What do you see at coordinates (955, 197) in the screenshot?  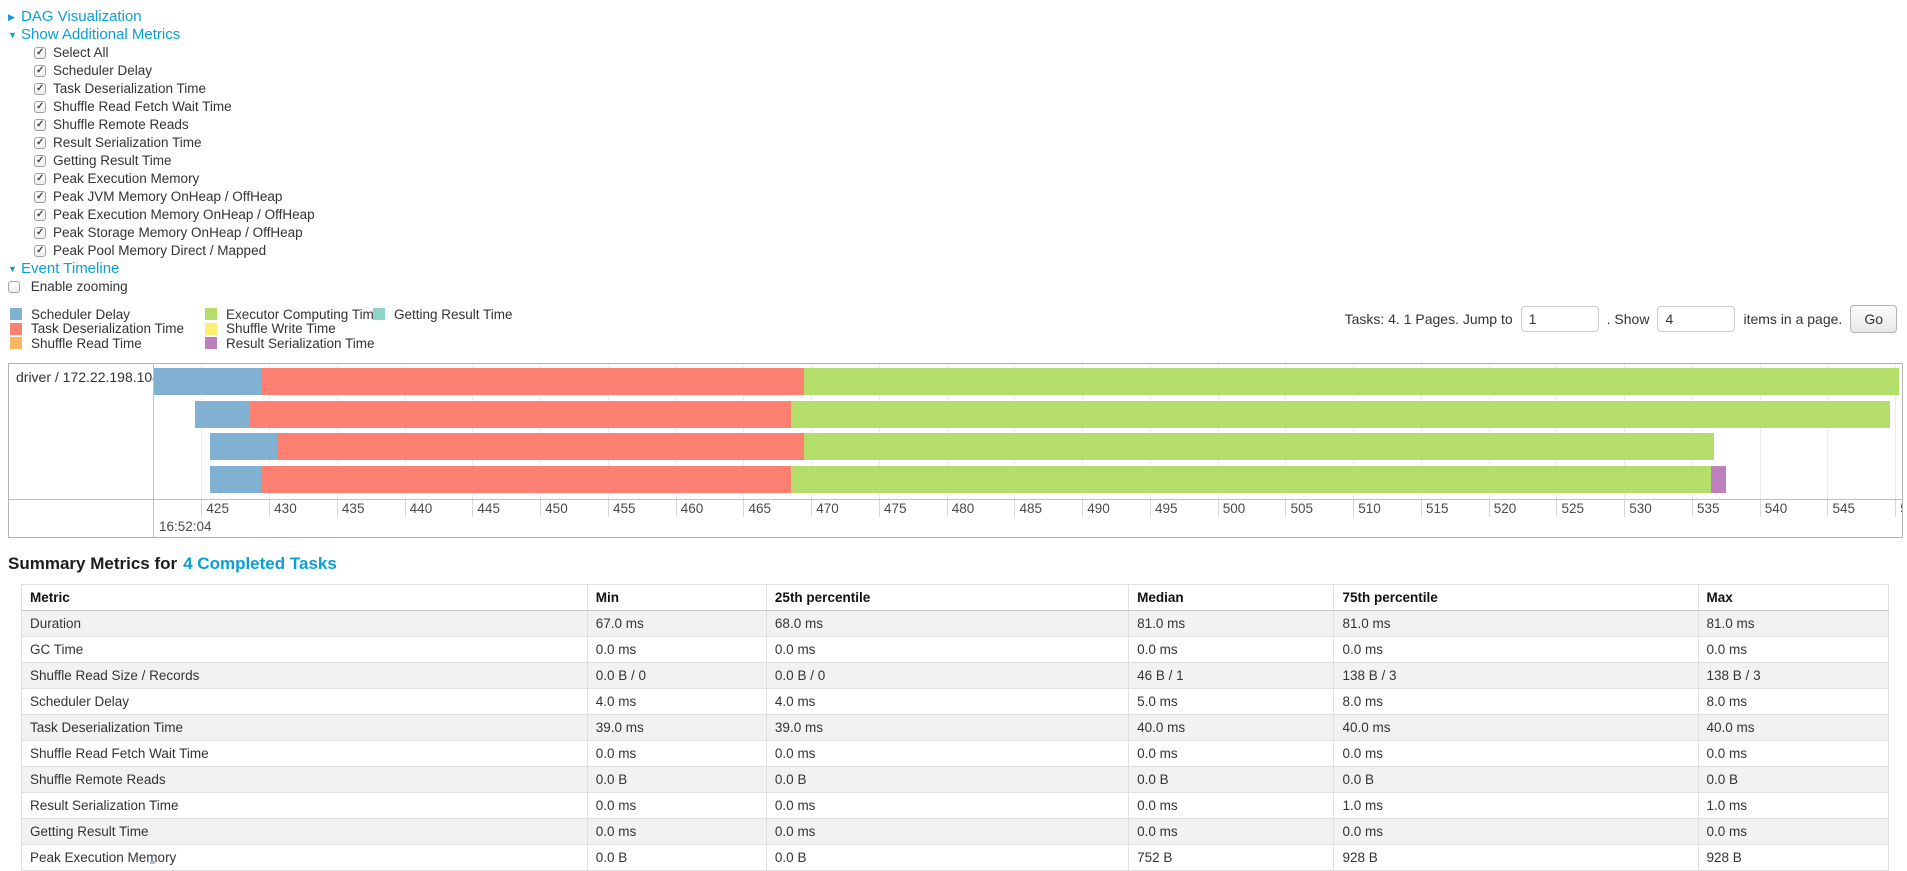 I see `metric-checkbox-row: Peak JVM Memory OnHeap / OffHeap` at bounding box center [955, 197].